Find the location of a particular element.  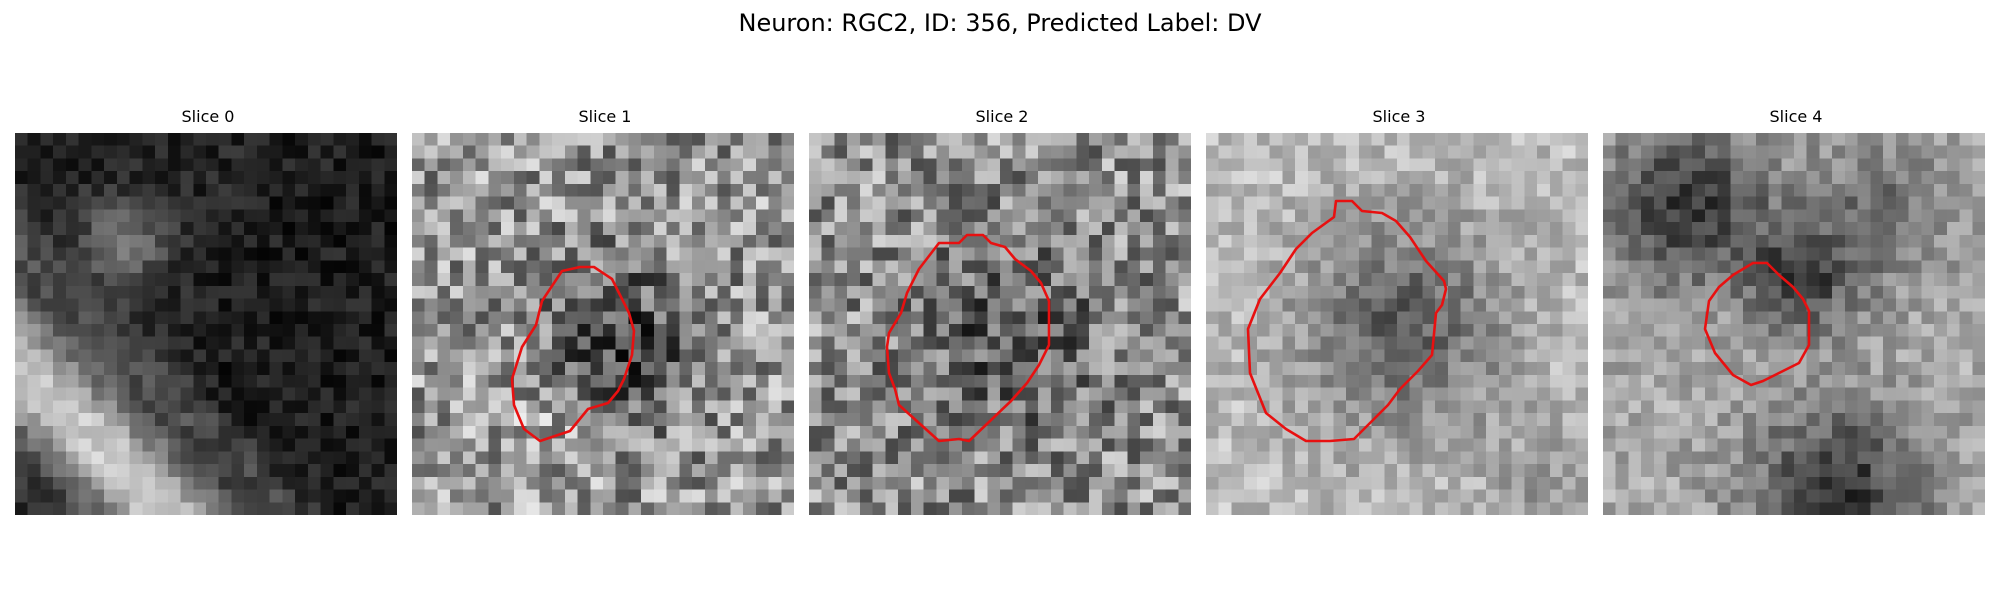

slice-panel-2: Slice 2 is located at coordinates (1002, 311).